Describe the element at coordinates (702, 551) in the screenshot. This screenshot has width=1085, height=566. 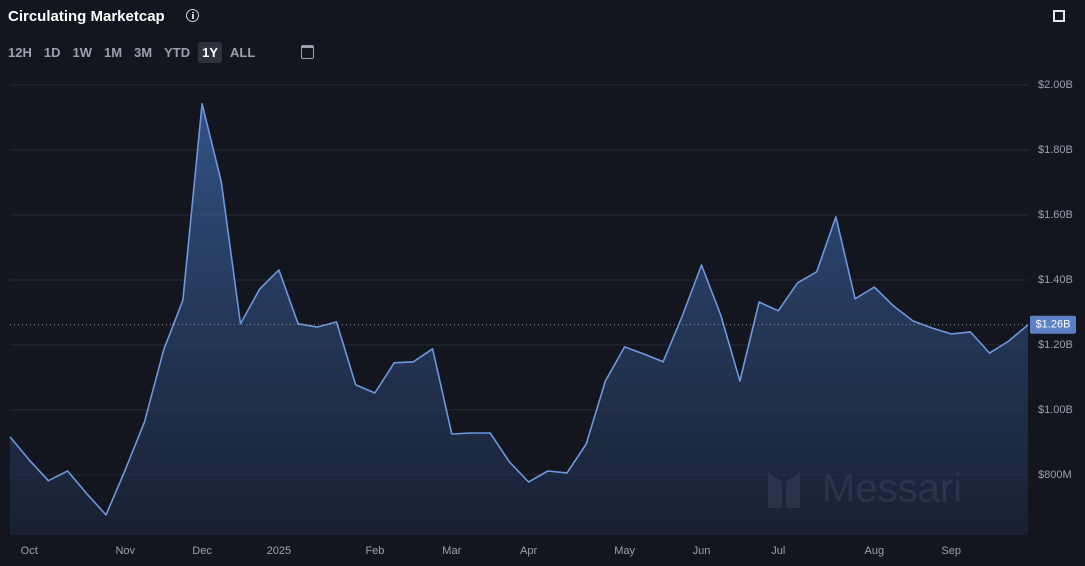
I see `x-tick-label: Jun` at that location.